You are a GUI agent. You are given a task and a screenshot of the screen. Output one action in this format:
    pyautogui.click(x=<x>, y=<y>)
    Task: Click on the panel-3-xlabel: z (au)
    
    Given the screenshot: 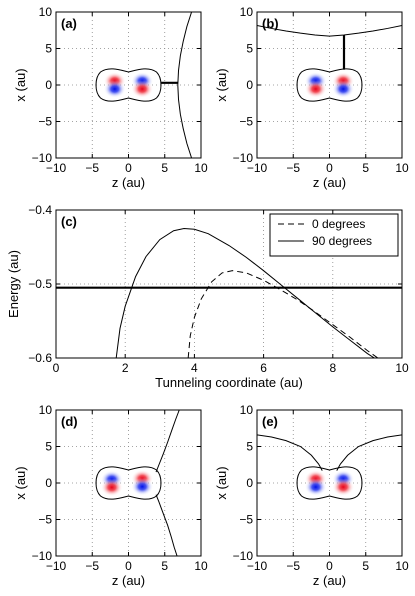 What is the action you would take?
    pyautogui.click(x=128, y=580)
    